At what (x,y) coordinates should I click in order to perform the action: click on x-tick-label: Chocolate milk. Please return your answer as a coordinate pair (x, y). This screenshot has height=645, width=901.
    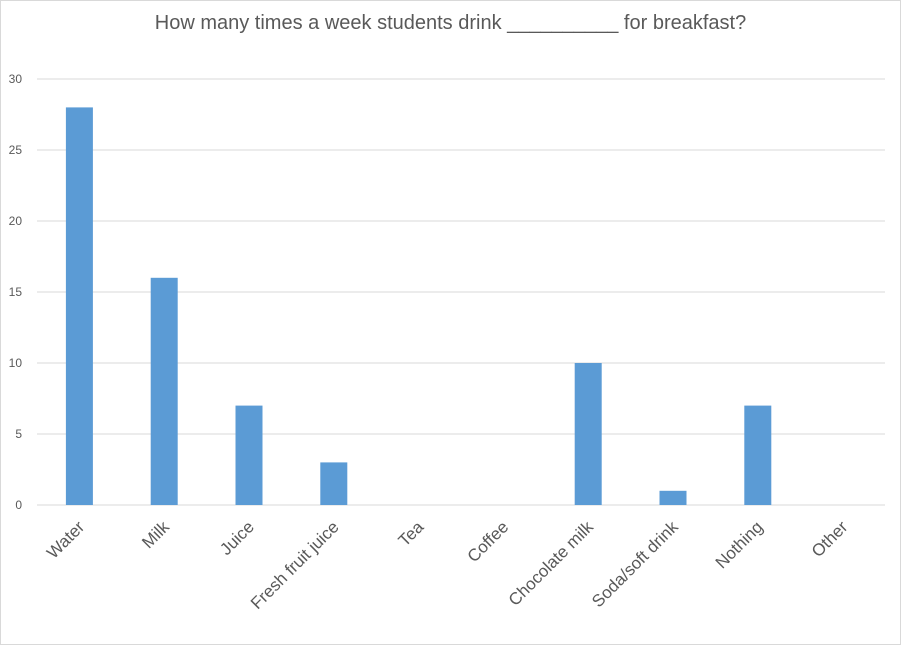
    Looking at the image, I should click on (551, 563).